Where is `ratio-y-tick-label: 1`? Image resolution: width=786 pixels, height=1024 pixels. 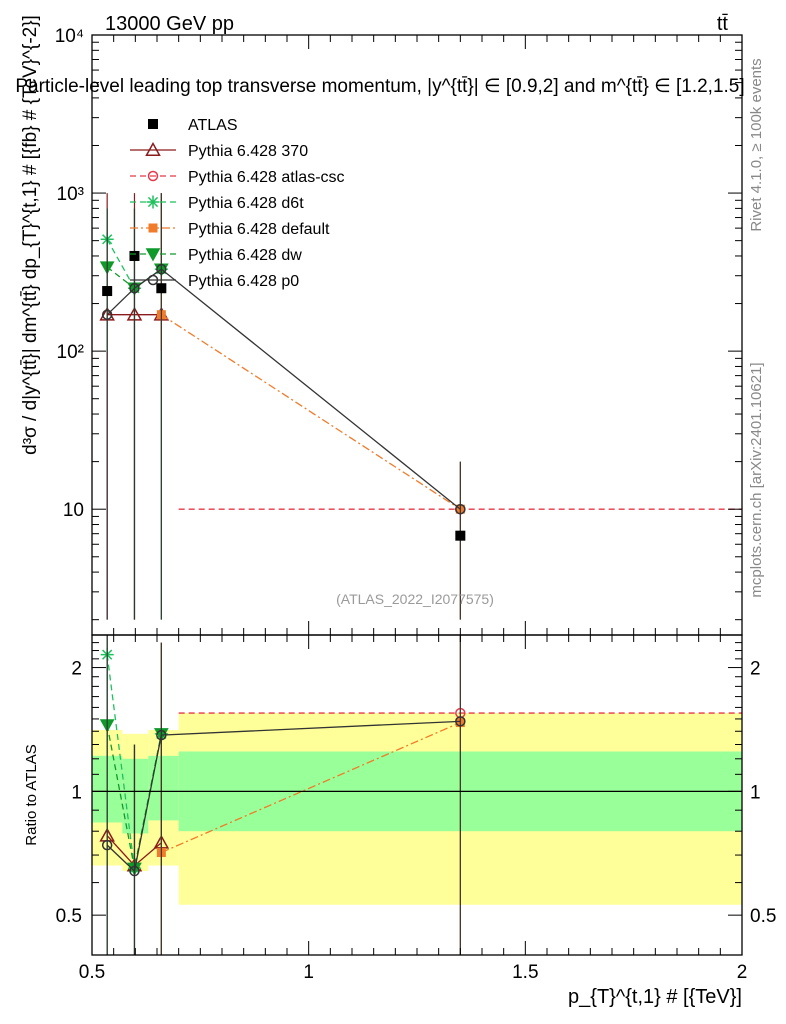 ratio-y-tick-label: 1 is located at coordinates (76, 792).